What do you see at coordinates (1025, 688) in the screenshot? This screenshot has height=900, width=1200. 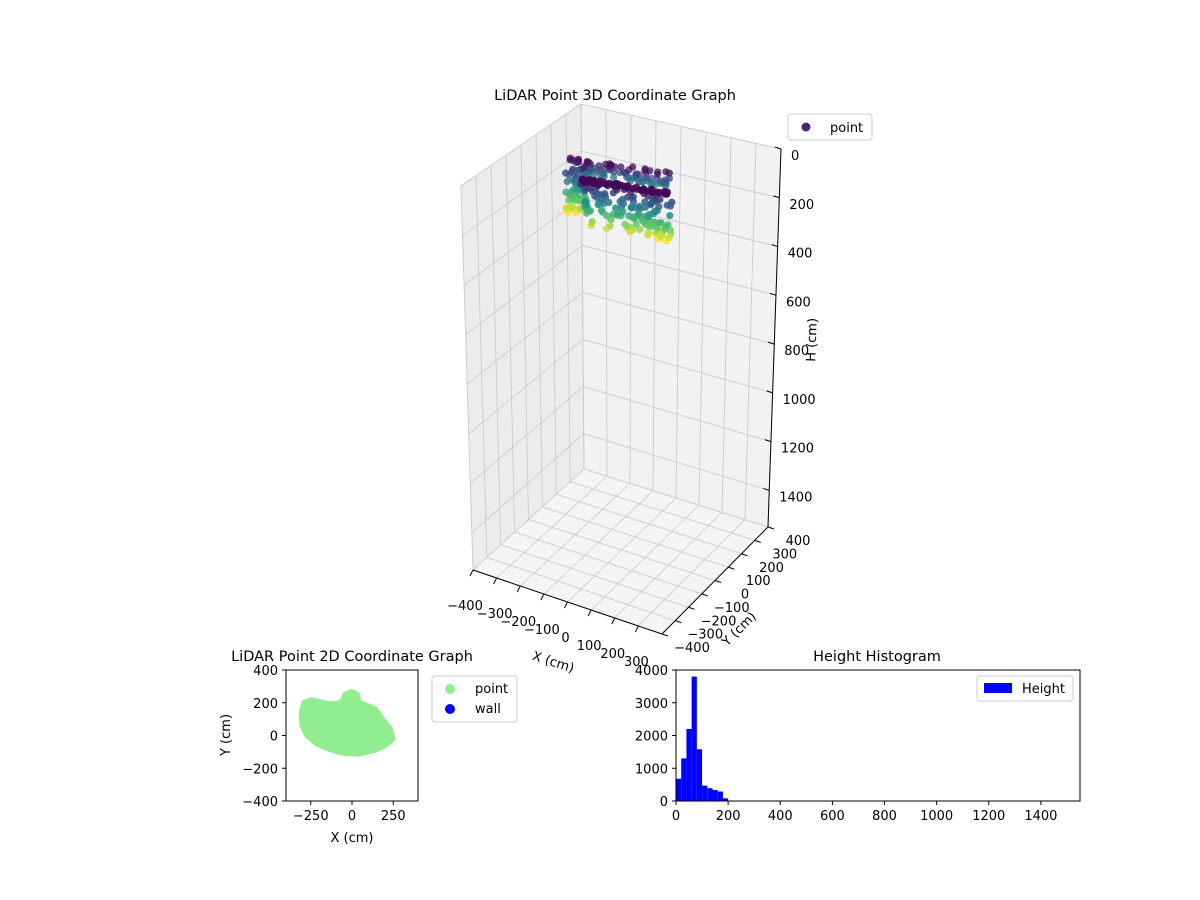 I see `legend-histogram: Height` at bounding box center [1025, 688].